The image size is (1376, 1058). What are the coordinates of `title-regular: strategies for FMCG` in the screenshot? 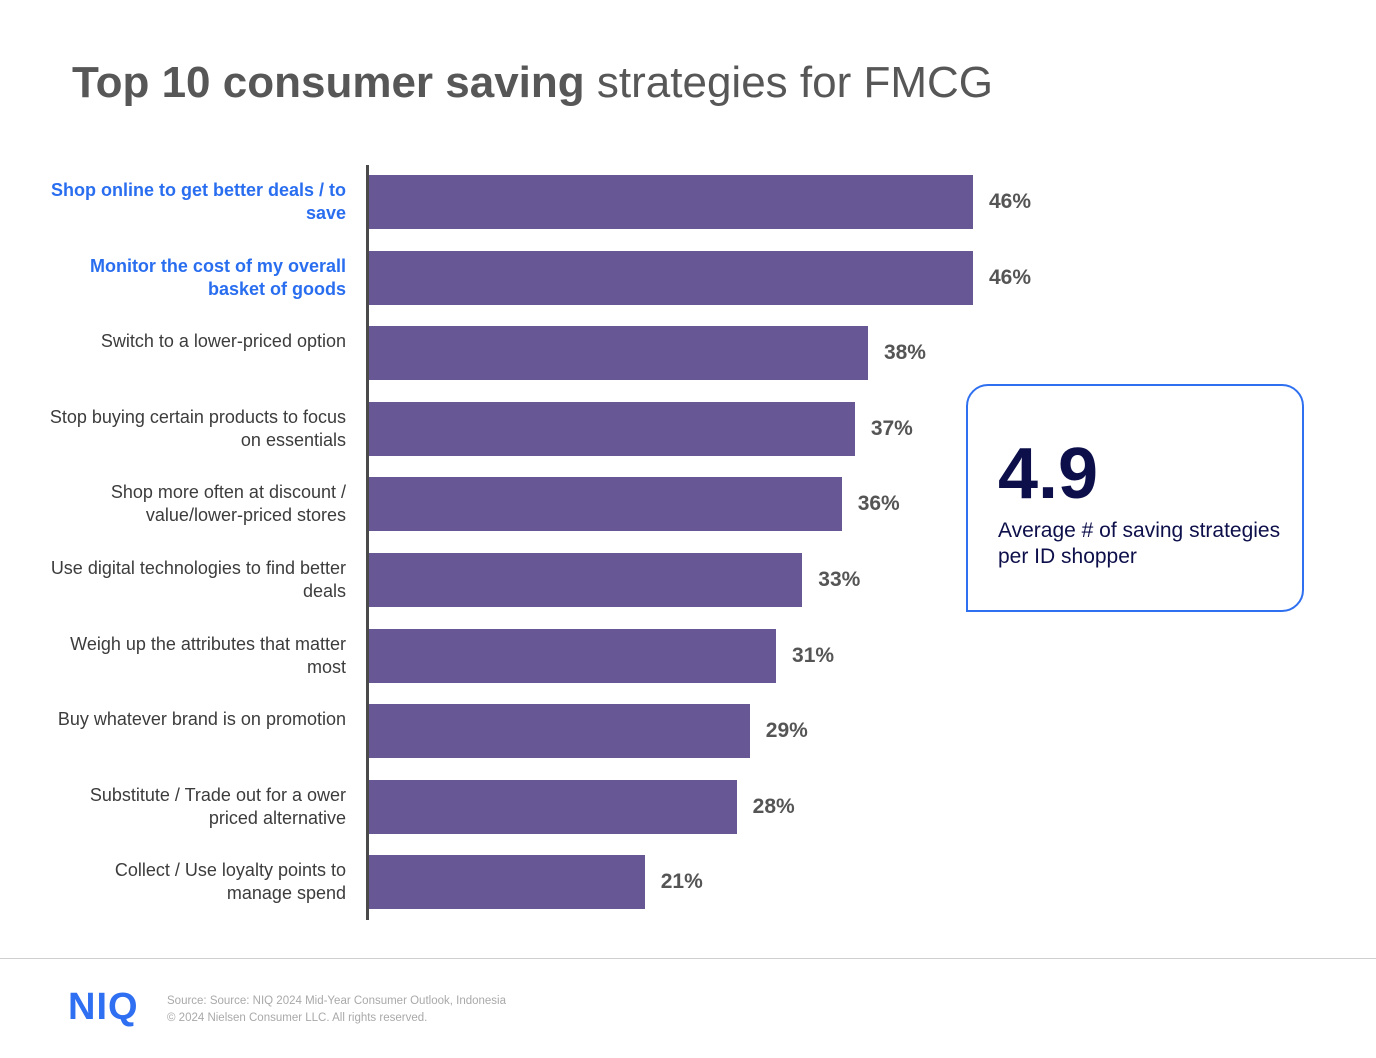 It's located at (794, 82).